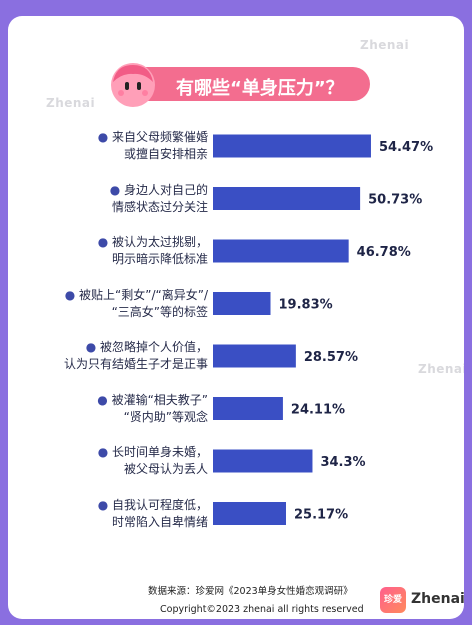 Image resolution: width=472 pixels, height=625 pixels. What do you see at coordinates (331, 357) in the screenshot?
I see `bar-value-label: 28.57%` at bounding box center [331, 357].